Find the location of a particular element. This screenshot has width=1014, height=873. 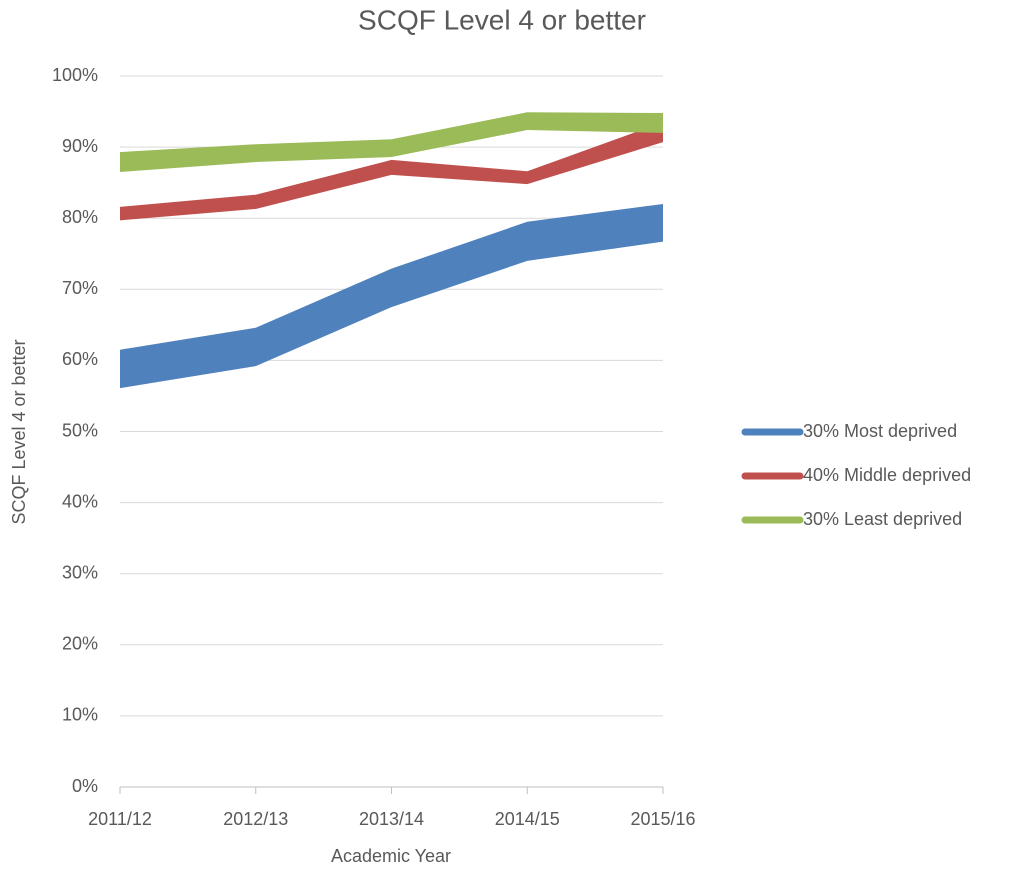

x-axis-label: Academic Year is located at coordinates (391, 856).